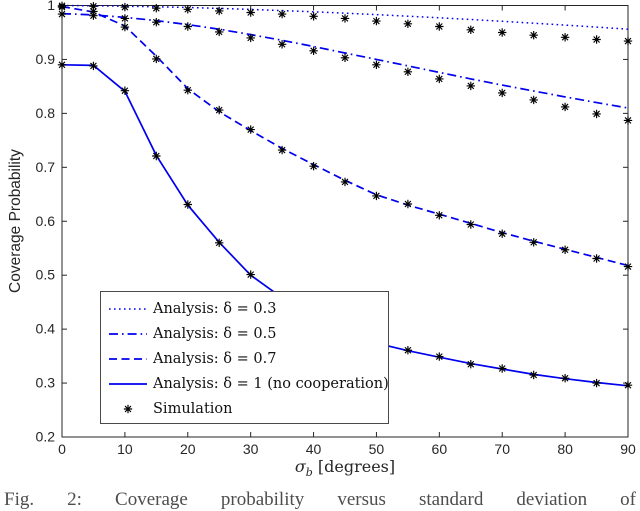 The height and width of the screenshot is (511, 640). What do you see at coordinates (46, 329) in the screenshot?
I see `svg-text: 0.4` at bounding box center [46, 329].